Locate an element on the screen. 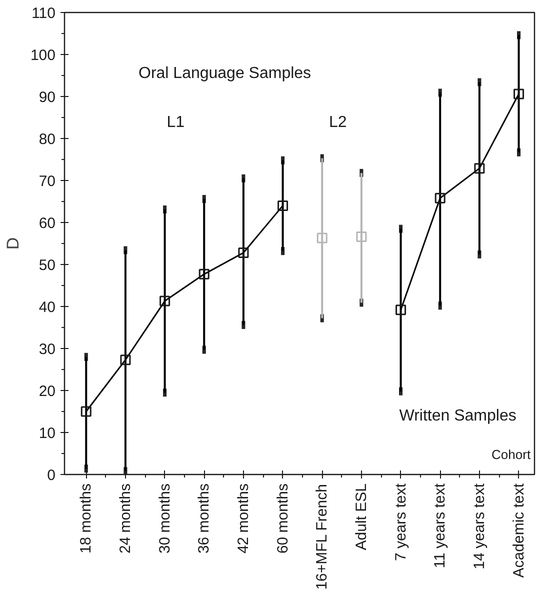 The image size is (540, 592). x-tick-label: 42 months is located at coordinates (243, 518).